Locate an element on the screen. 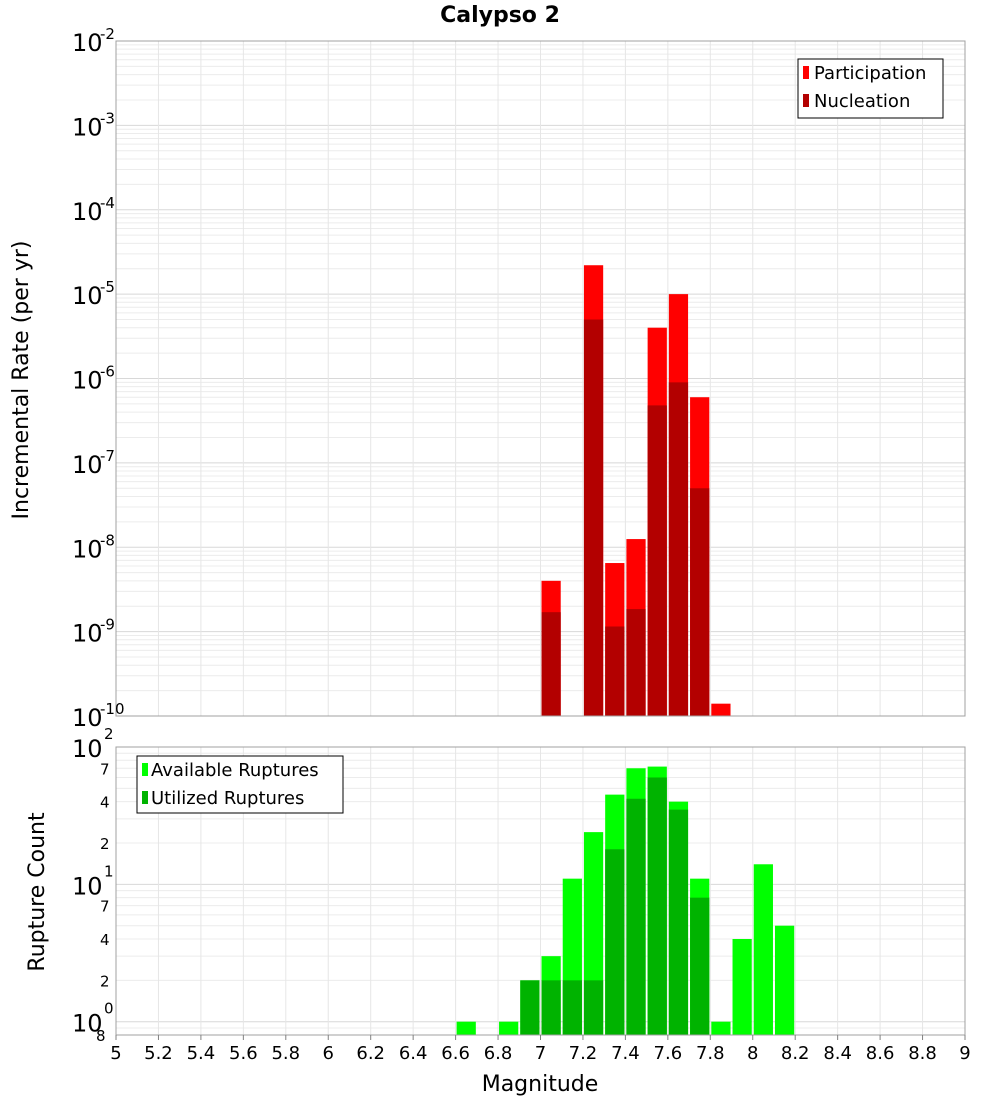 The width and height of the screenshot is (1000, 1100). rate-y-tick-exponent: -7 is located at coordinates (107, 456).